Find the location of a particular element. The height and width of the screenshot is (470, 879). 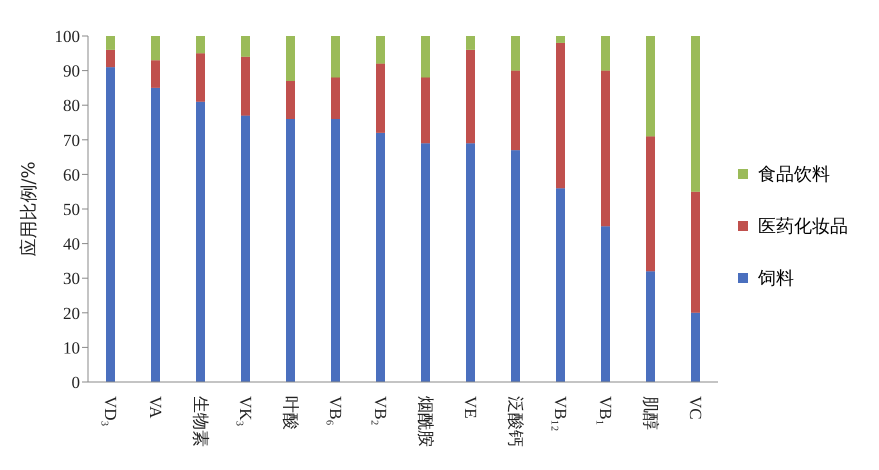

y-tick-label: 90 is located at coordinates (71, 71).